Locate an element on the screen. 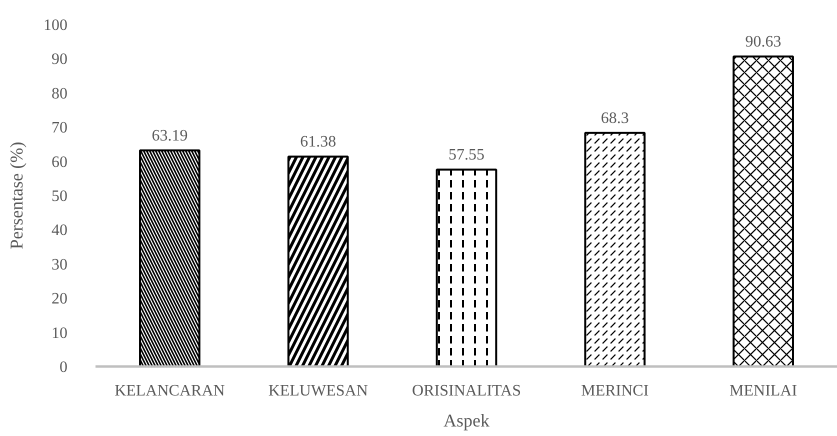 The image size is (837, 436). x-tick-label: ORISINALITAS is located at coordinates (466, 391).